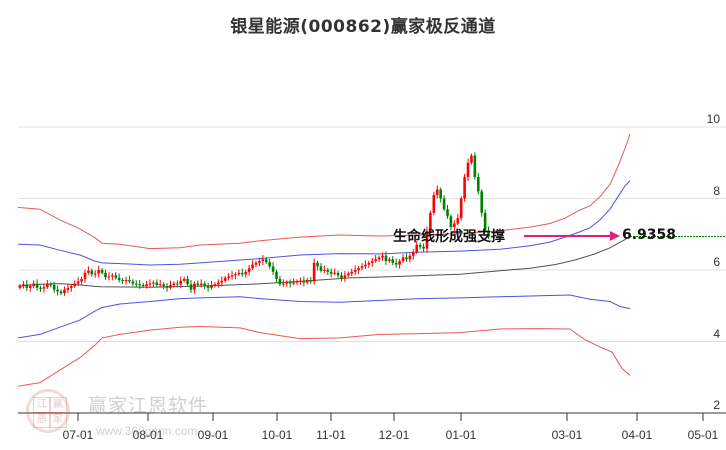 The height and width of the screenshot is (450, 726). Describe the element at coordinates (716, 190) in the screenshot. I see `y-tick-label: 8` at that location.